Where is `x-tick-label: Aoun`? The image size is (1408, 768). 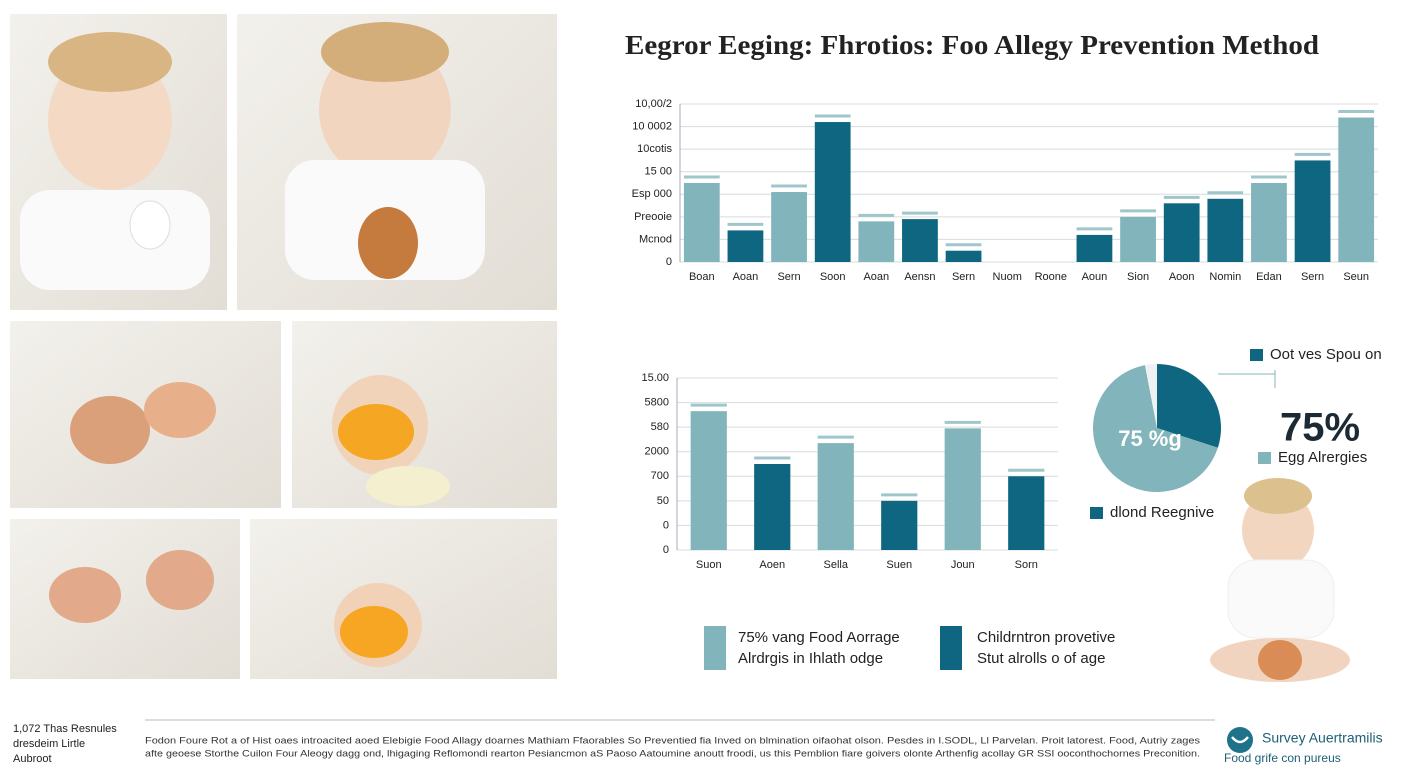 x-tick-label: Aoun is located at coordinates (1095, 277).